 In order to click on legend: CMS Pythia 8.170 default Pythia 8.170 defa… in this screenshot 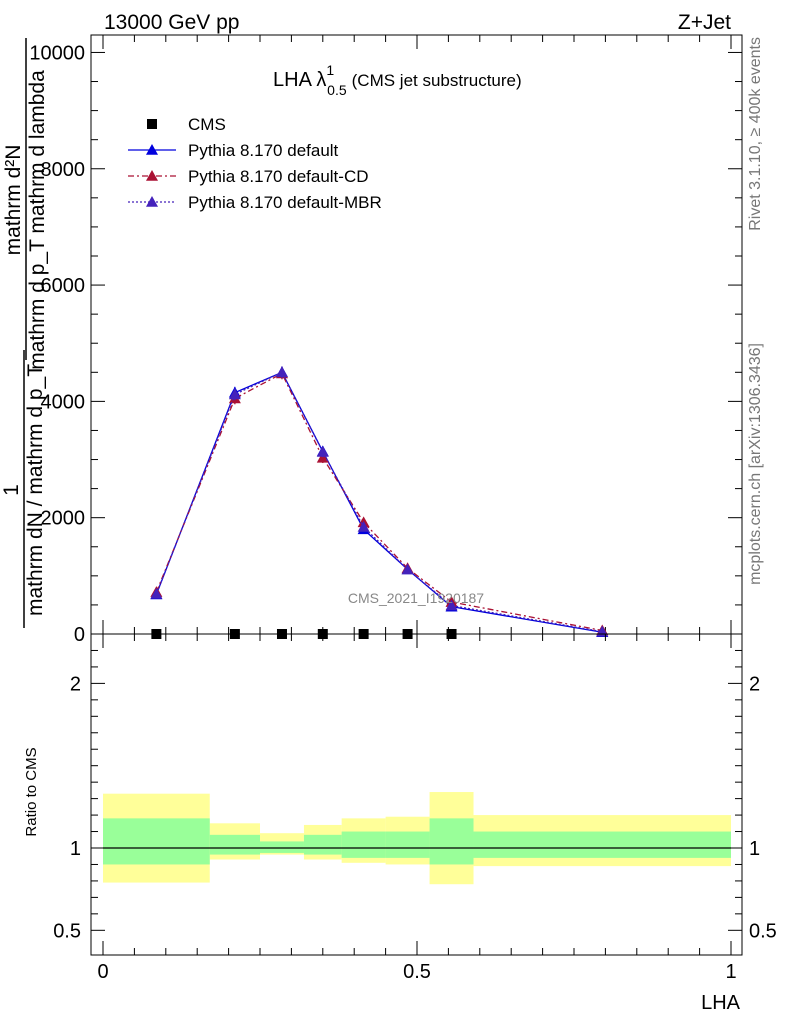, I will do `click(255, 163)`.